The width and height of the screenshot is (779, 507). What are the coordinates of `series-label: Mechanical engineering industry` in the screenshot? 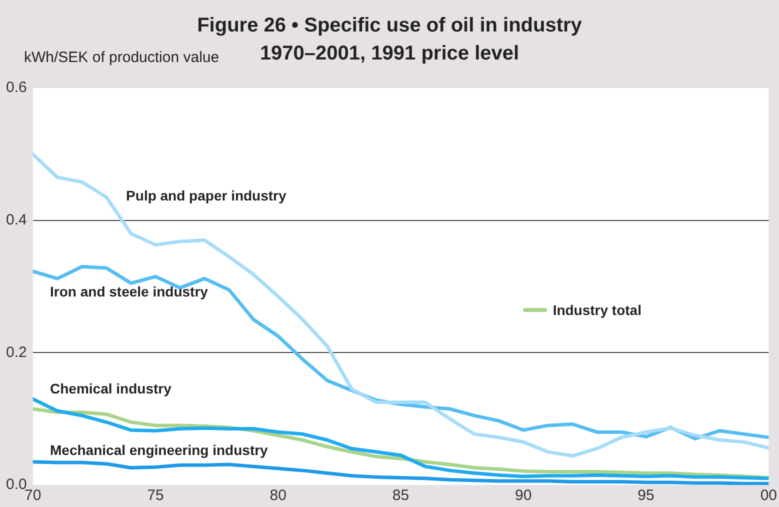 It's located at (159, 450).